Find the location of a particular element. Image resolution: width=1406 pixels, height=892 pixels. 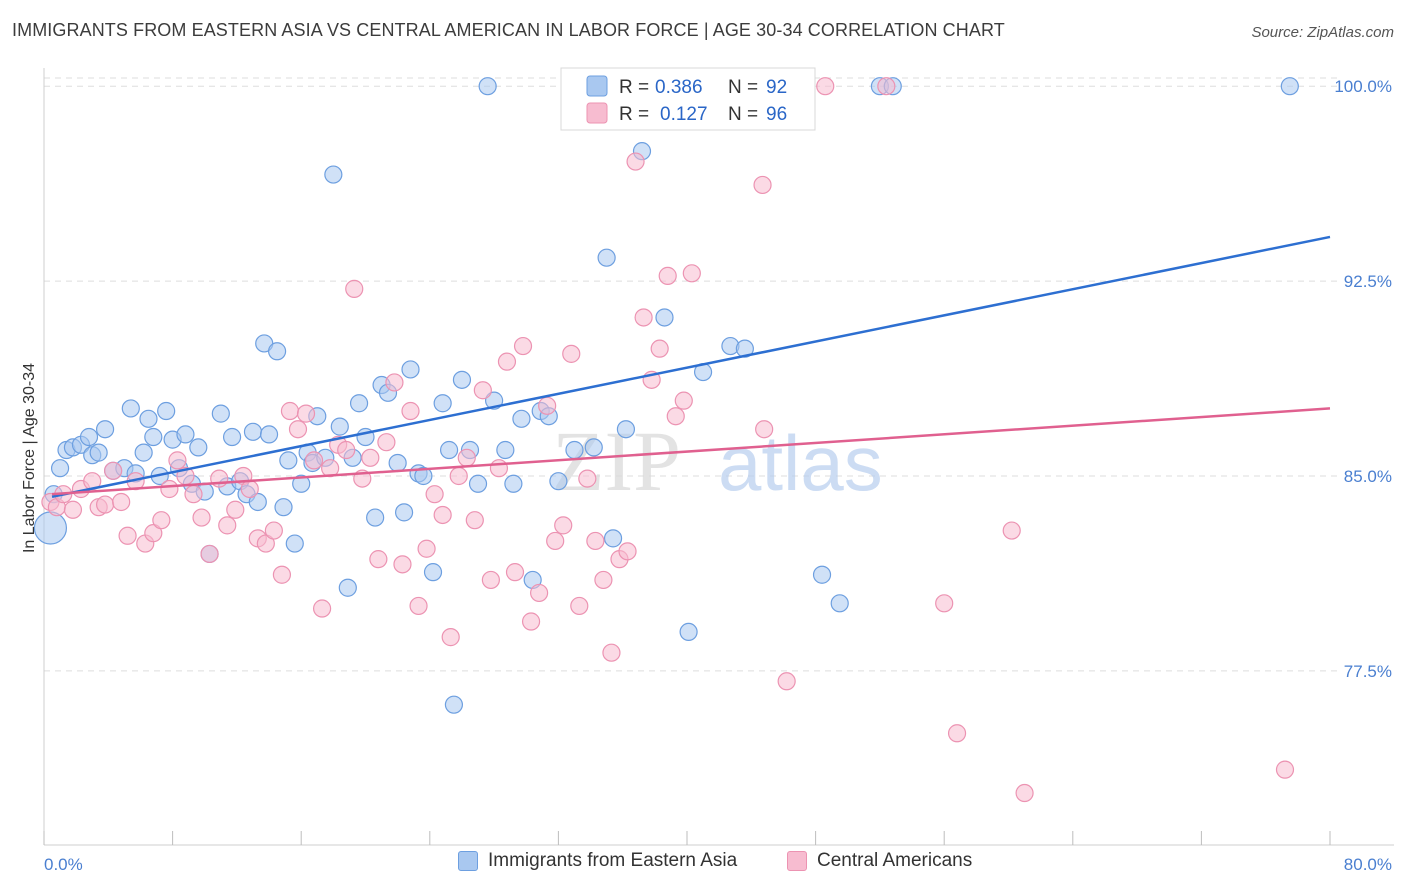

legend-n-label-2: N = is located at coordinates (743, 114).